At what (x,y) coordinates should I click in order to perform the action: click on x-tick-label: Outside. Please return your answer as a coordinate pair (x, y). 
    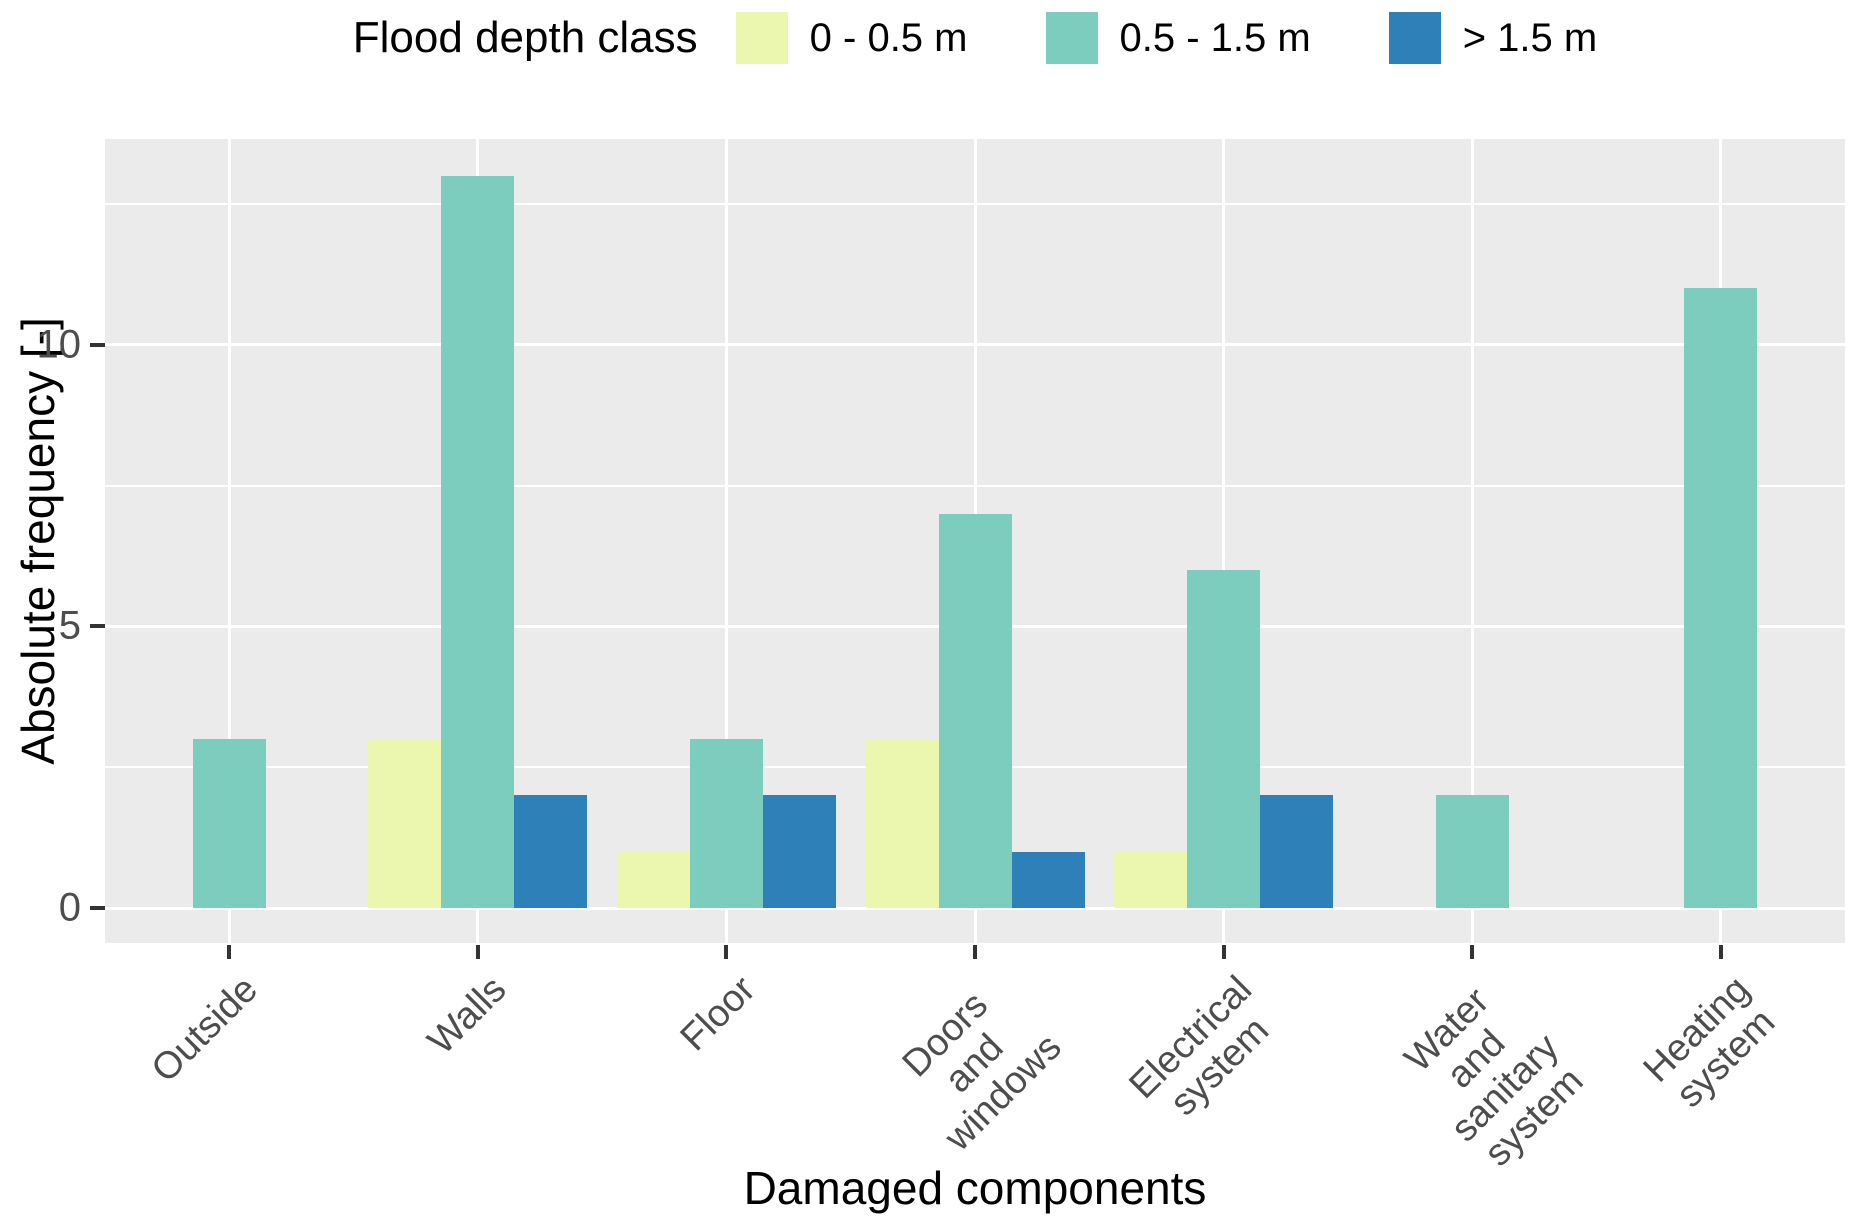
    Looking at the image, I should click on (205, 1029).